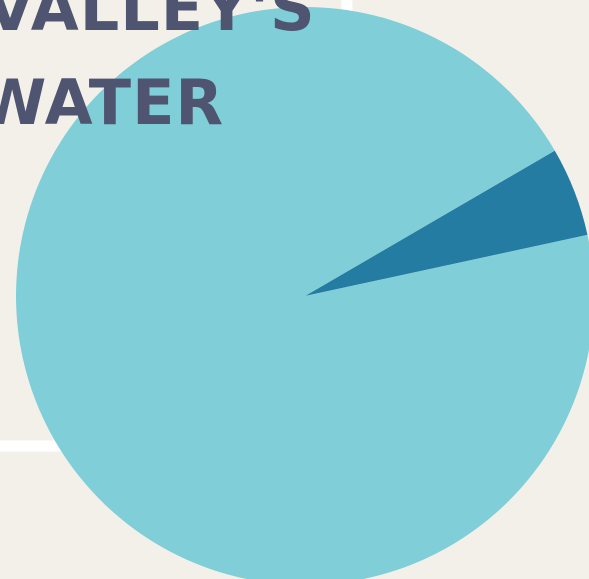  What do you see at coordinates (446, 223) in the screenshot?
I see `pie-slice` at bounding box center [446, 223].